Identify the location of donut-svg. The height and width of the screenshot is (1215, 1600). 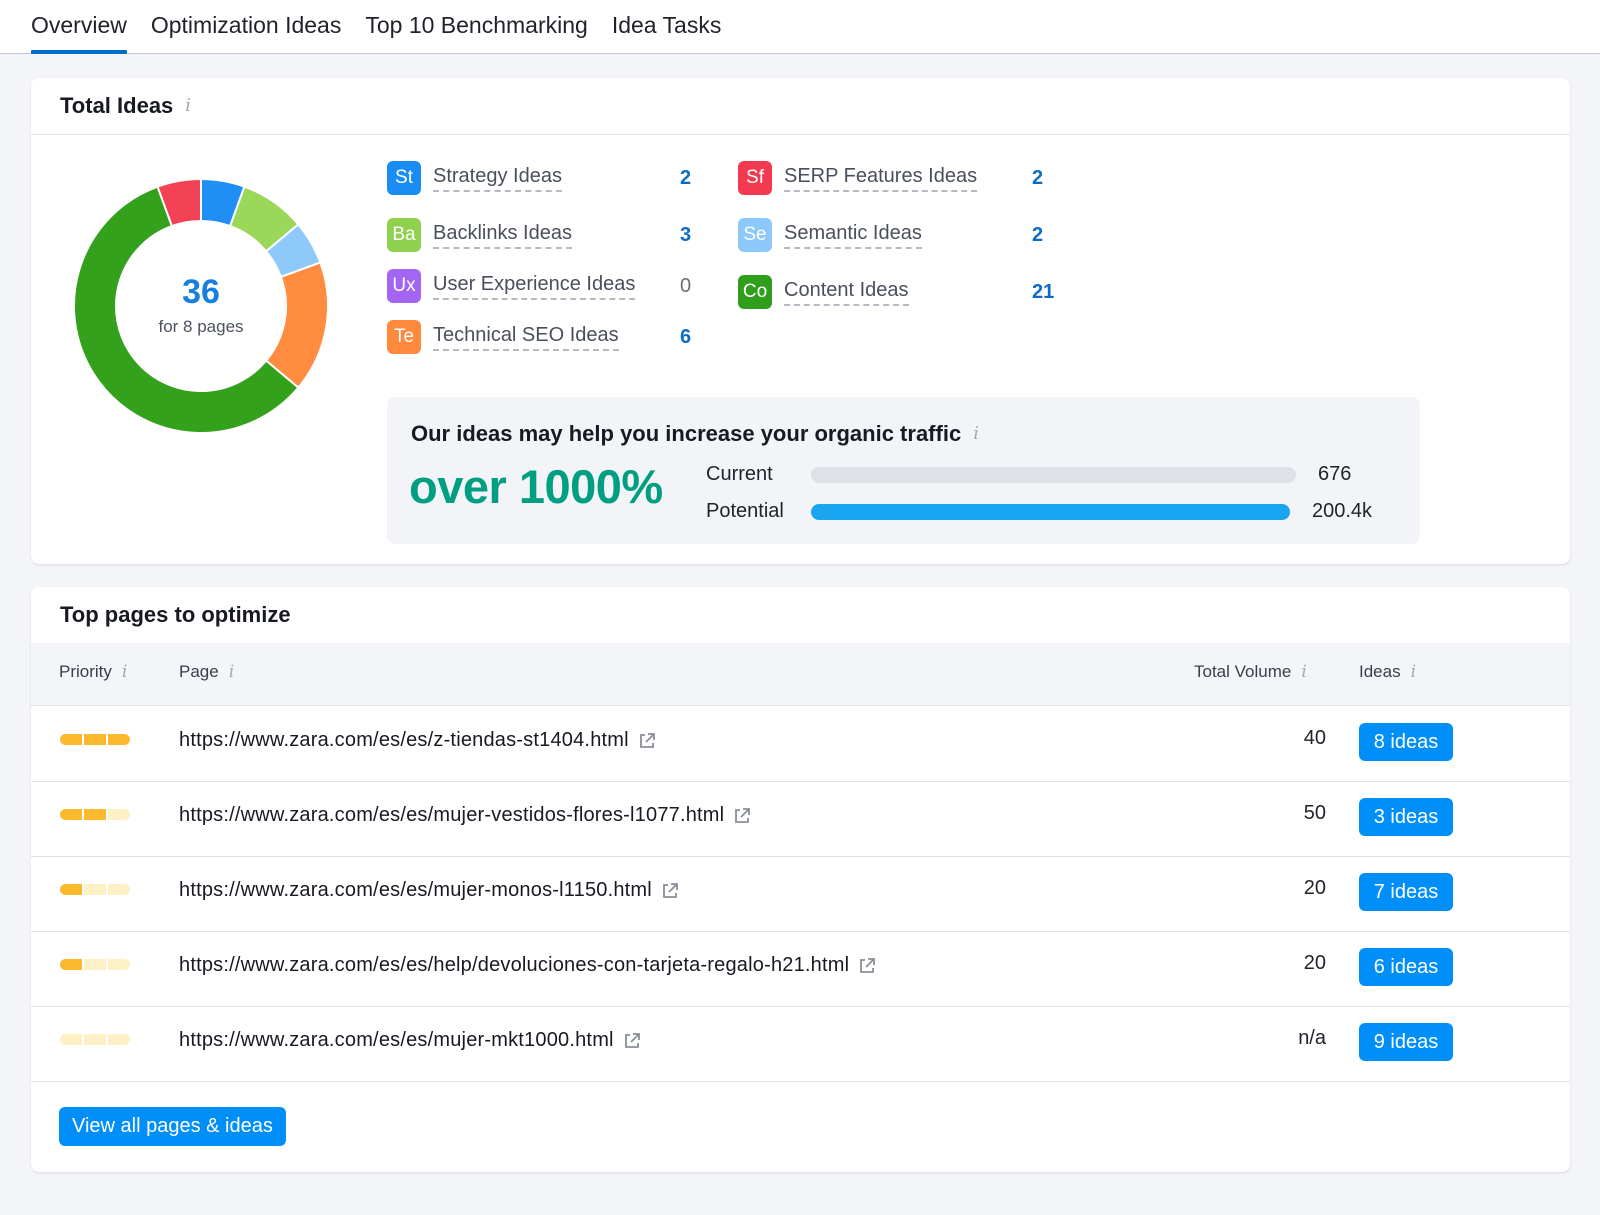
(201, 305).